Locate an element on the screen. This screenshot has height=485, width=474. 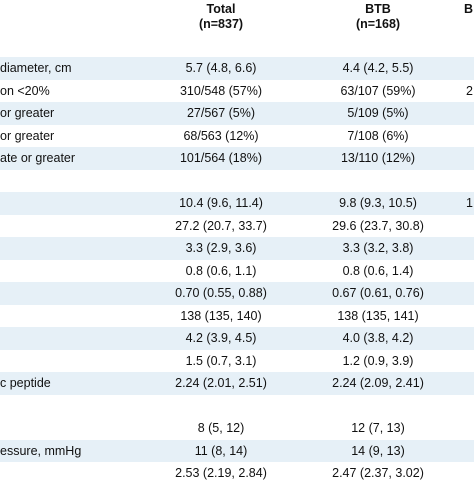
cell-total: 8 (5, 12) is located at coordinates (221, 428).